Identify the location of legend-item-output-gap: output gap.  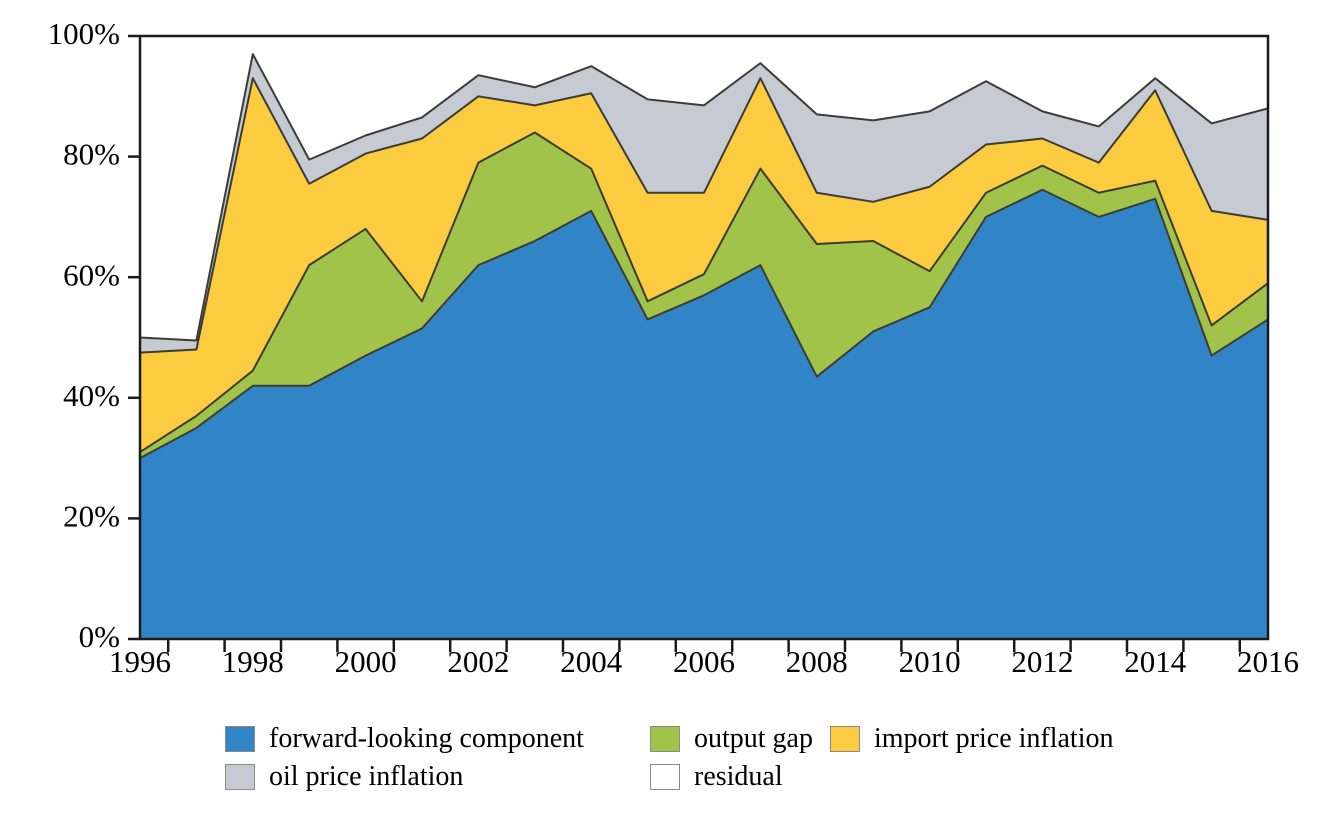
(731, 738).